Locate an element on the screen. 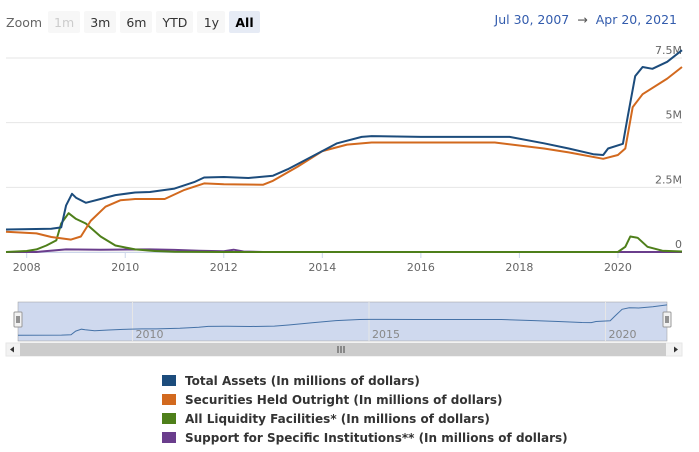  x-tick-label: 2012 is located at coordinates (224, 267).